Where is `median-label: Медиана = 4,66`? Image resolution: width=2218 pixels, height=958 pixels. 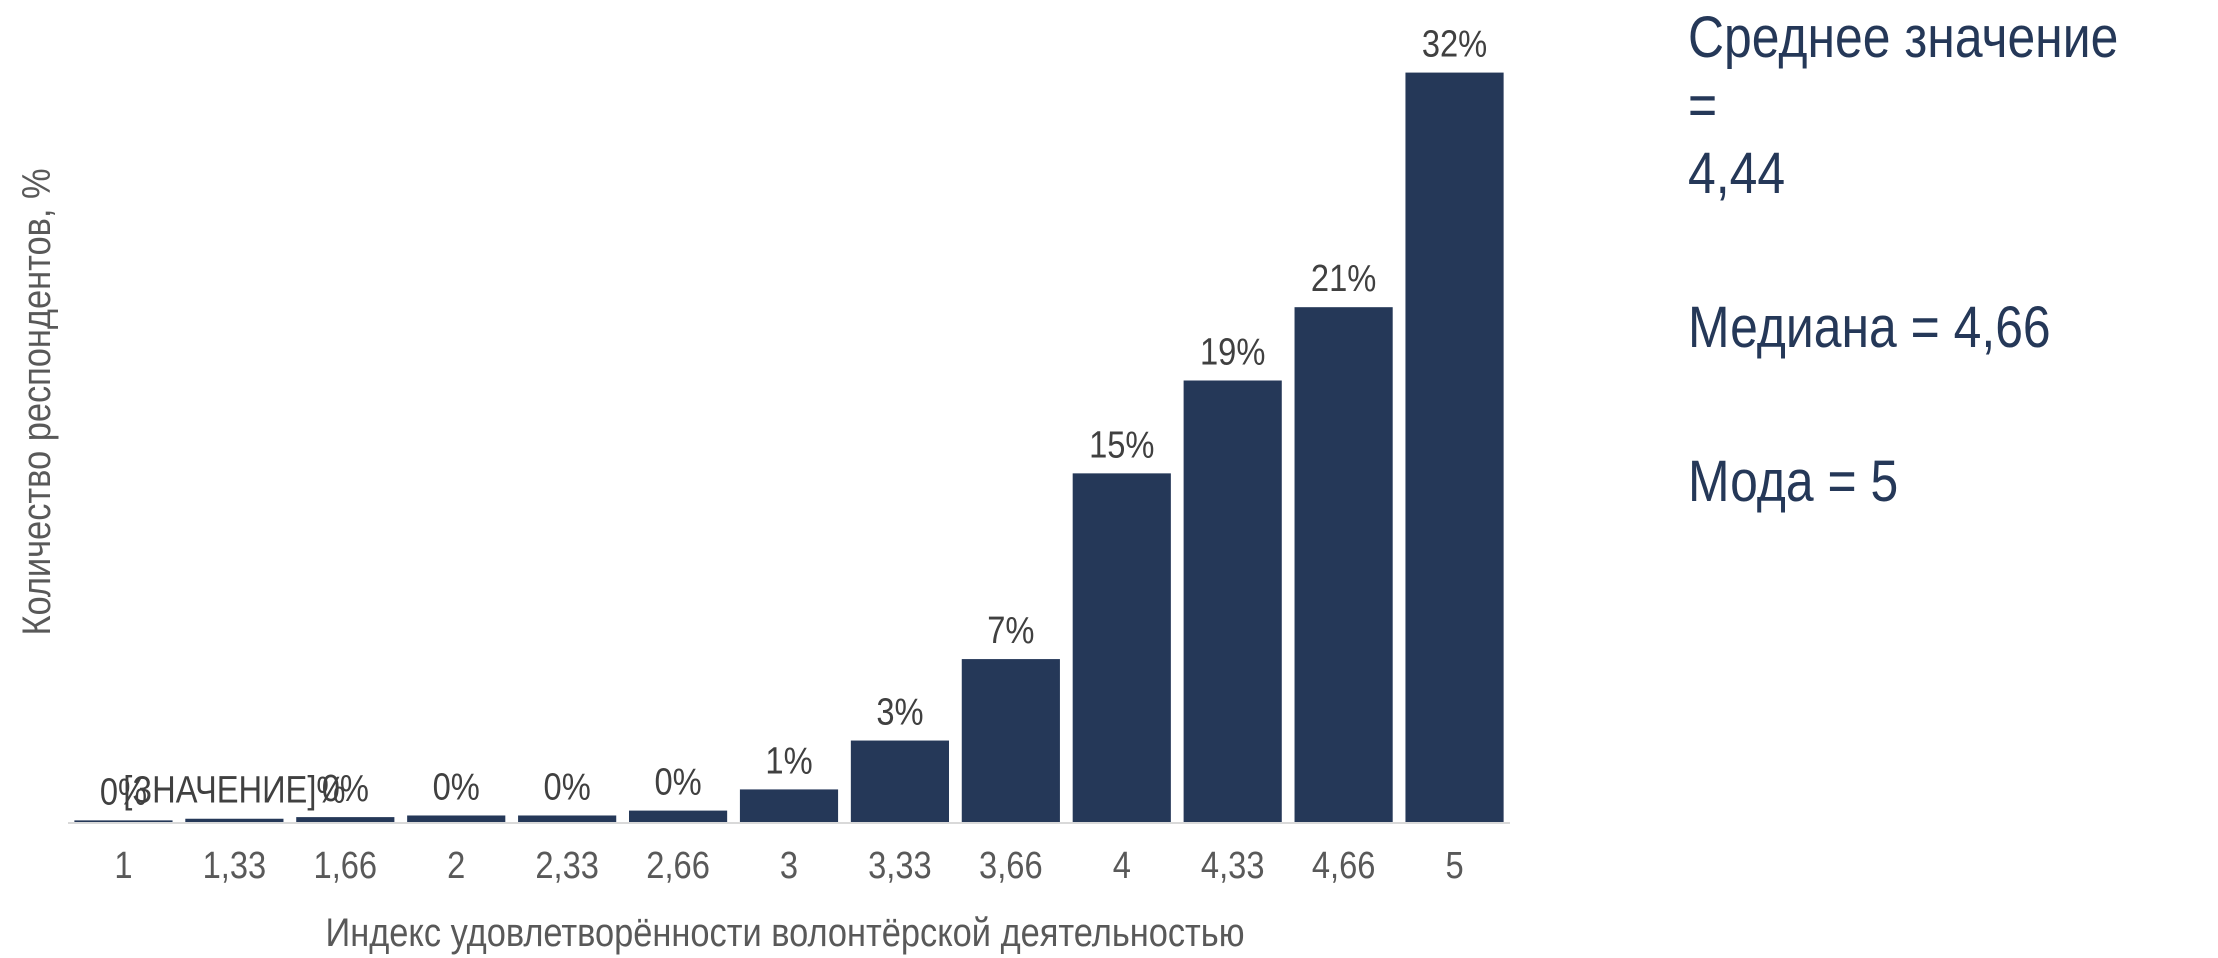 median-label: Медиана = 4,66 is located at coordinates (1869, 327).